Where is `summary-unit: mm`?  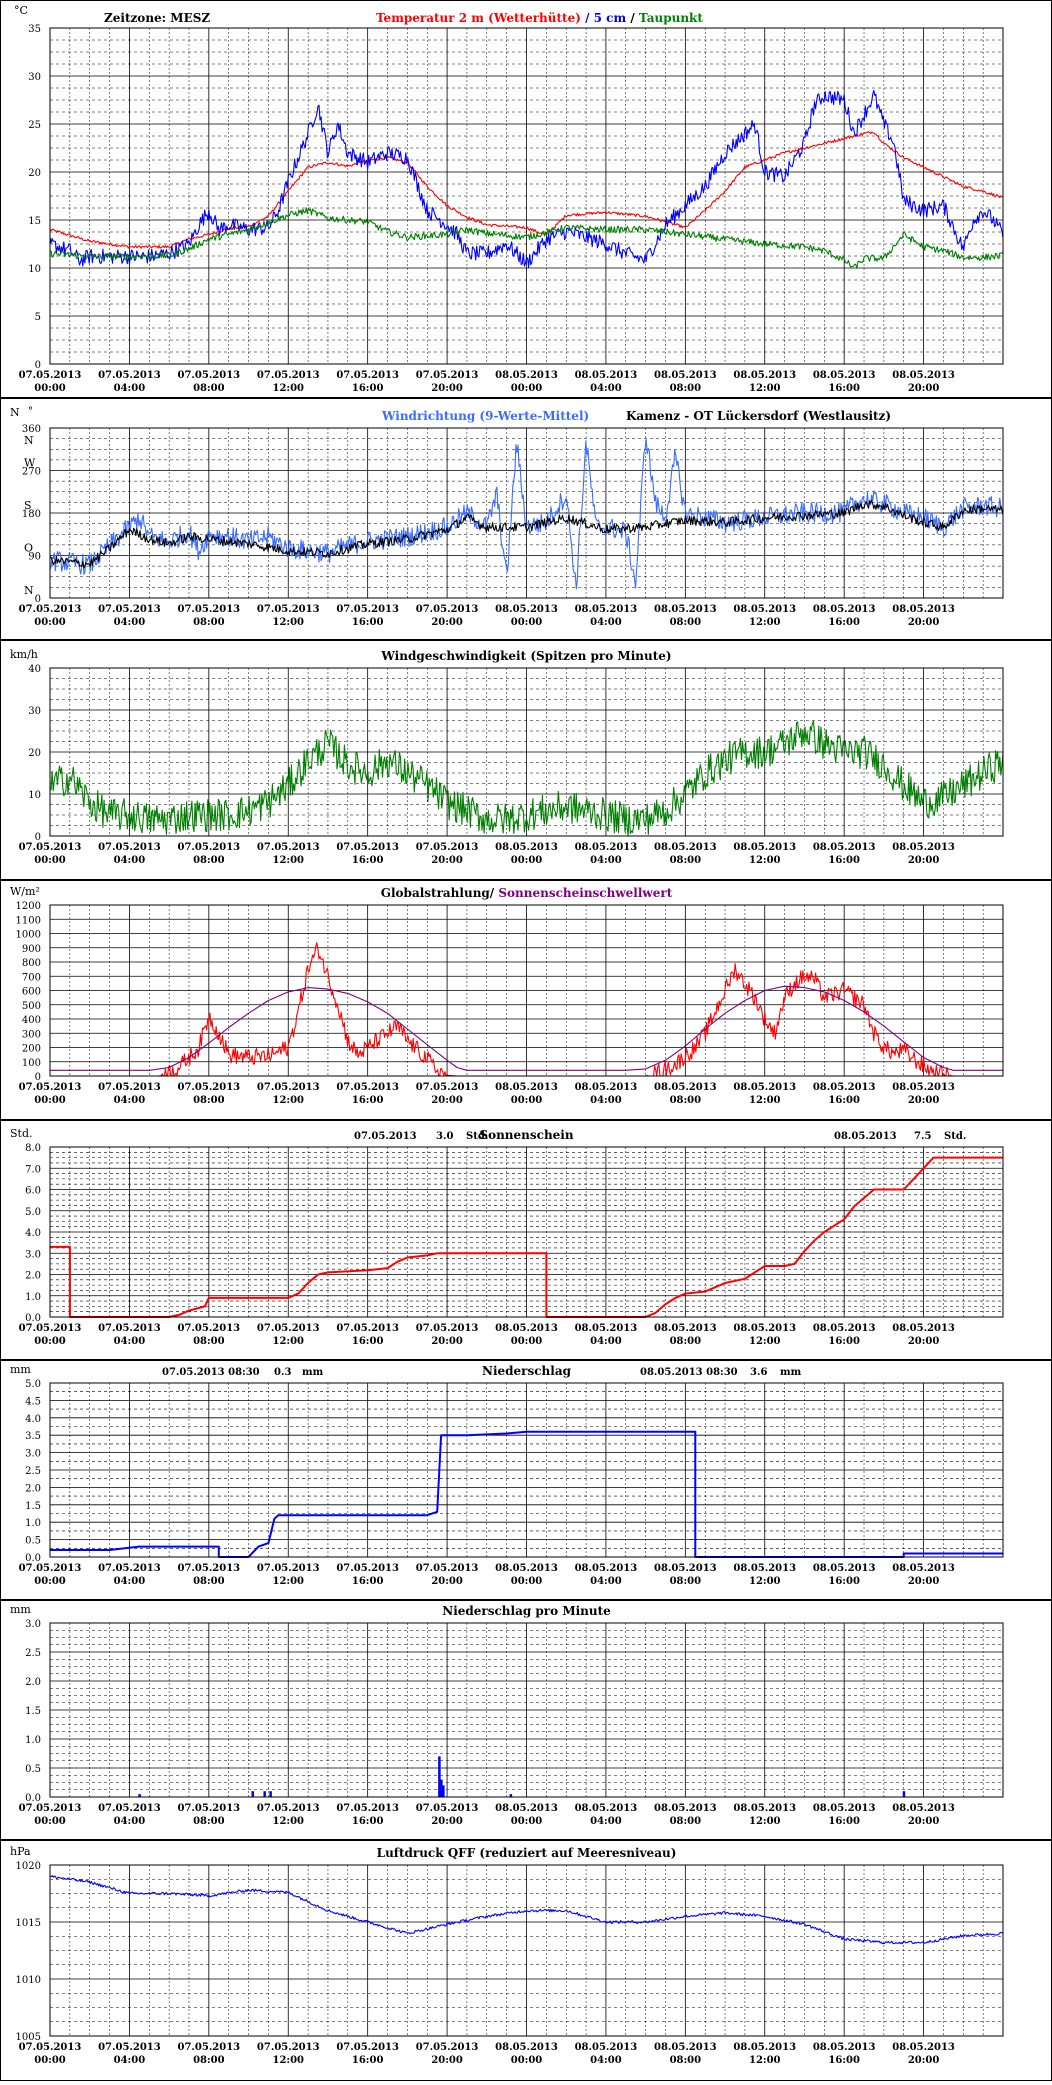
summary-unit: mm is located at coordinates (791, 1372).